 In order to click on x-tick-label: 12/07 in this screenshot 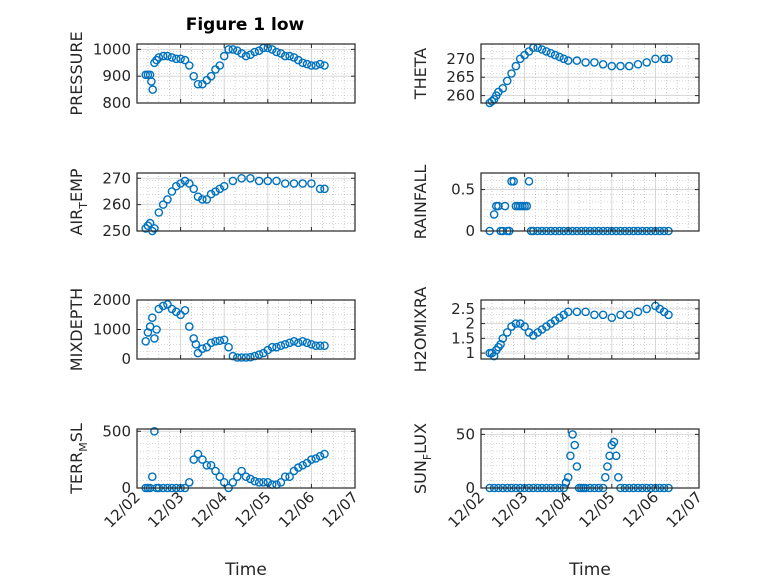, I will do `click(684, 509)`.